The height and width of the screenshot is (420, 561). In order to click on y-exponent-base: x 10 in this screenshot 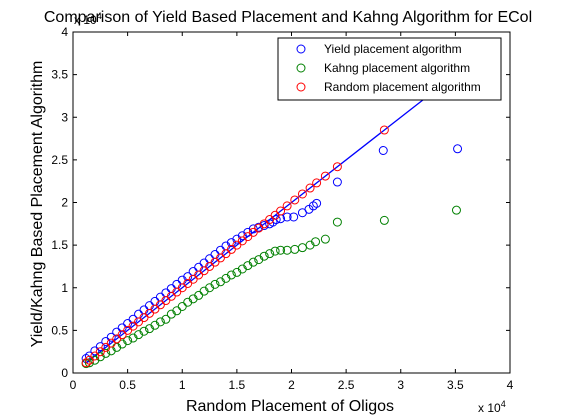, I will do `click(85, 20)`.